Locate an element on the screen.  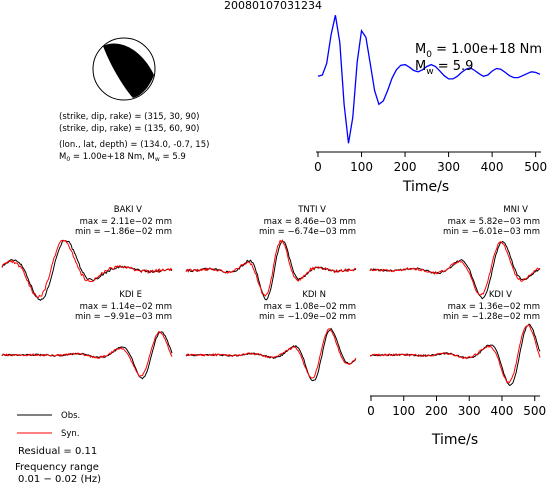
stf-ticks: 0 100 200 300 400 500 is located at coordinates (430, 163).